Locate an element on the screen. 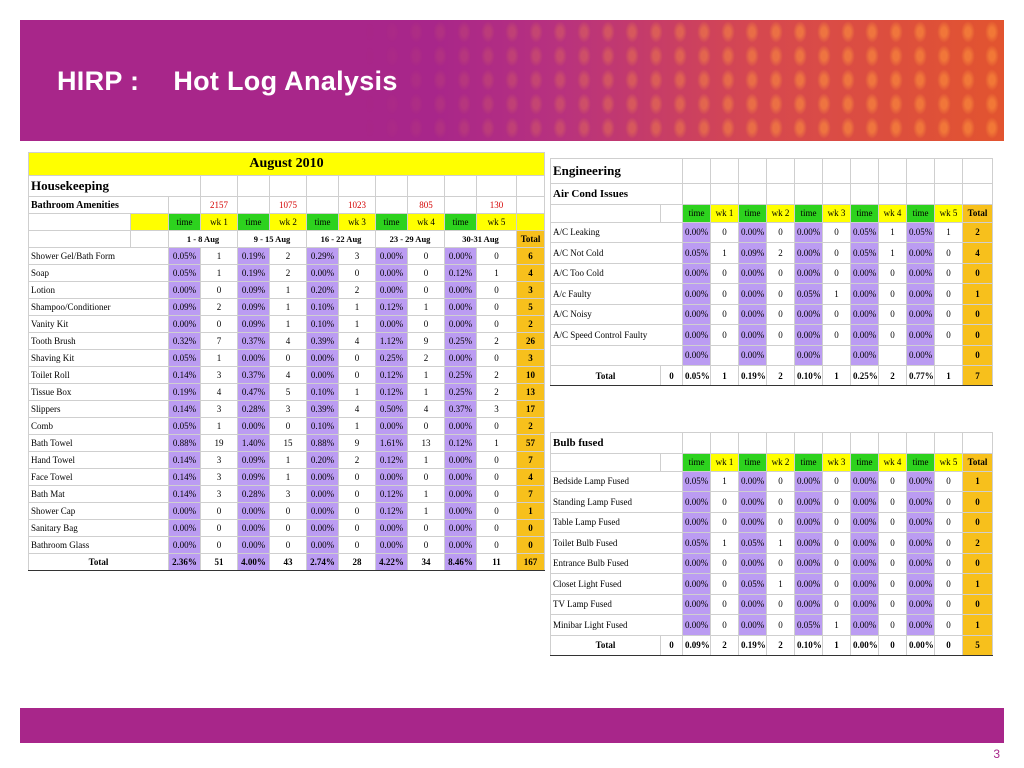 The height and width of the screenshot is (768, 1024). row-label: A/C Not Cold is located at coordinates (616, 253).